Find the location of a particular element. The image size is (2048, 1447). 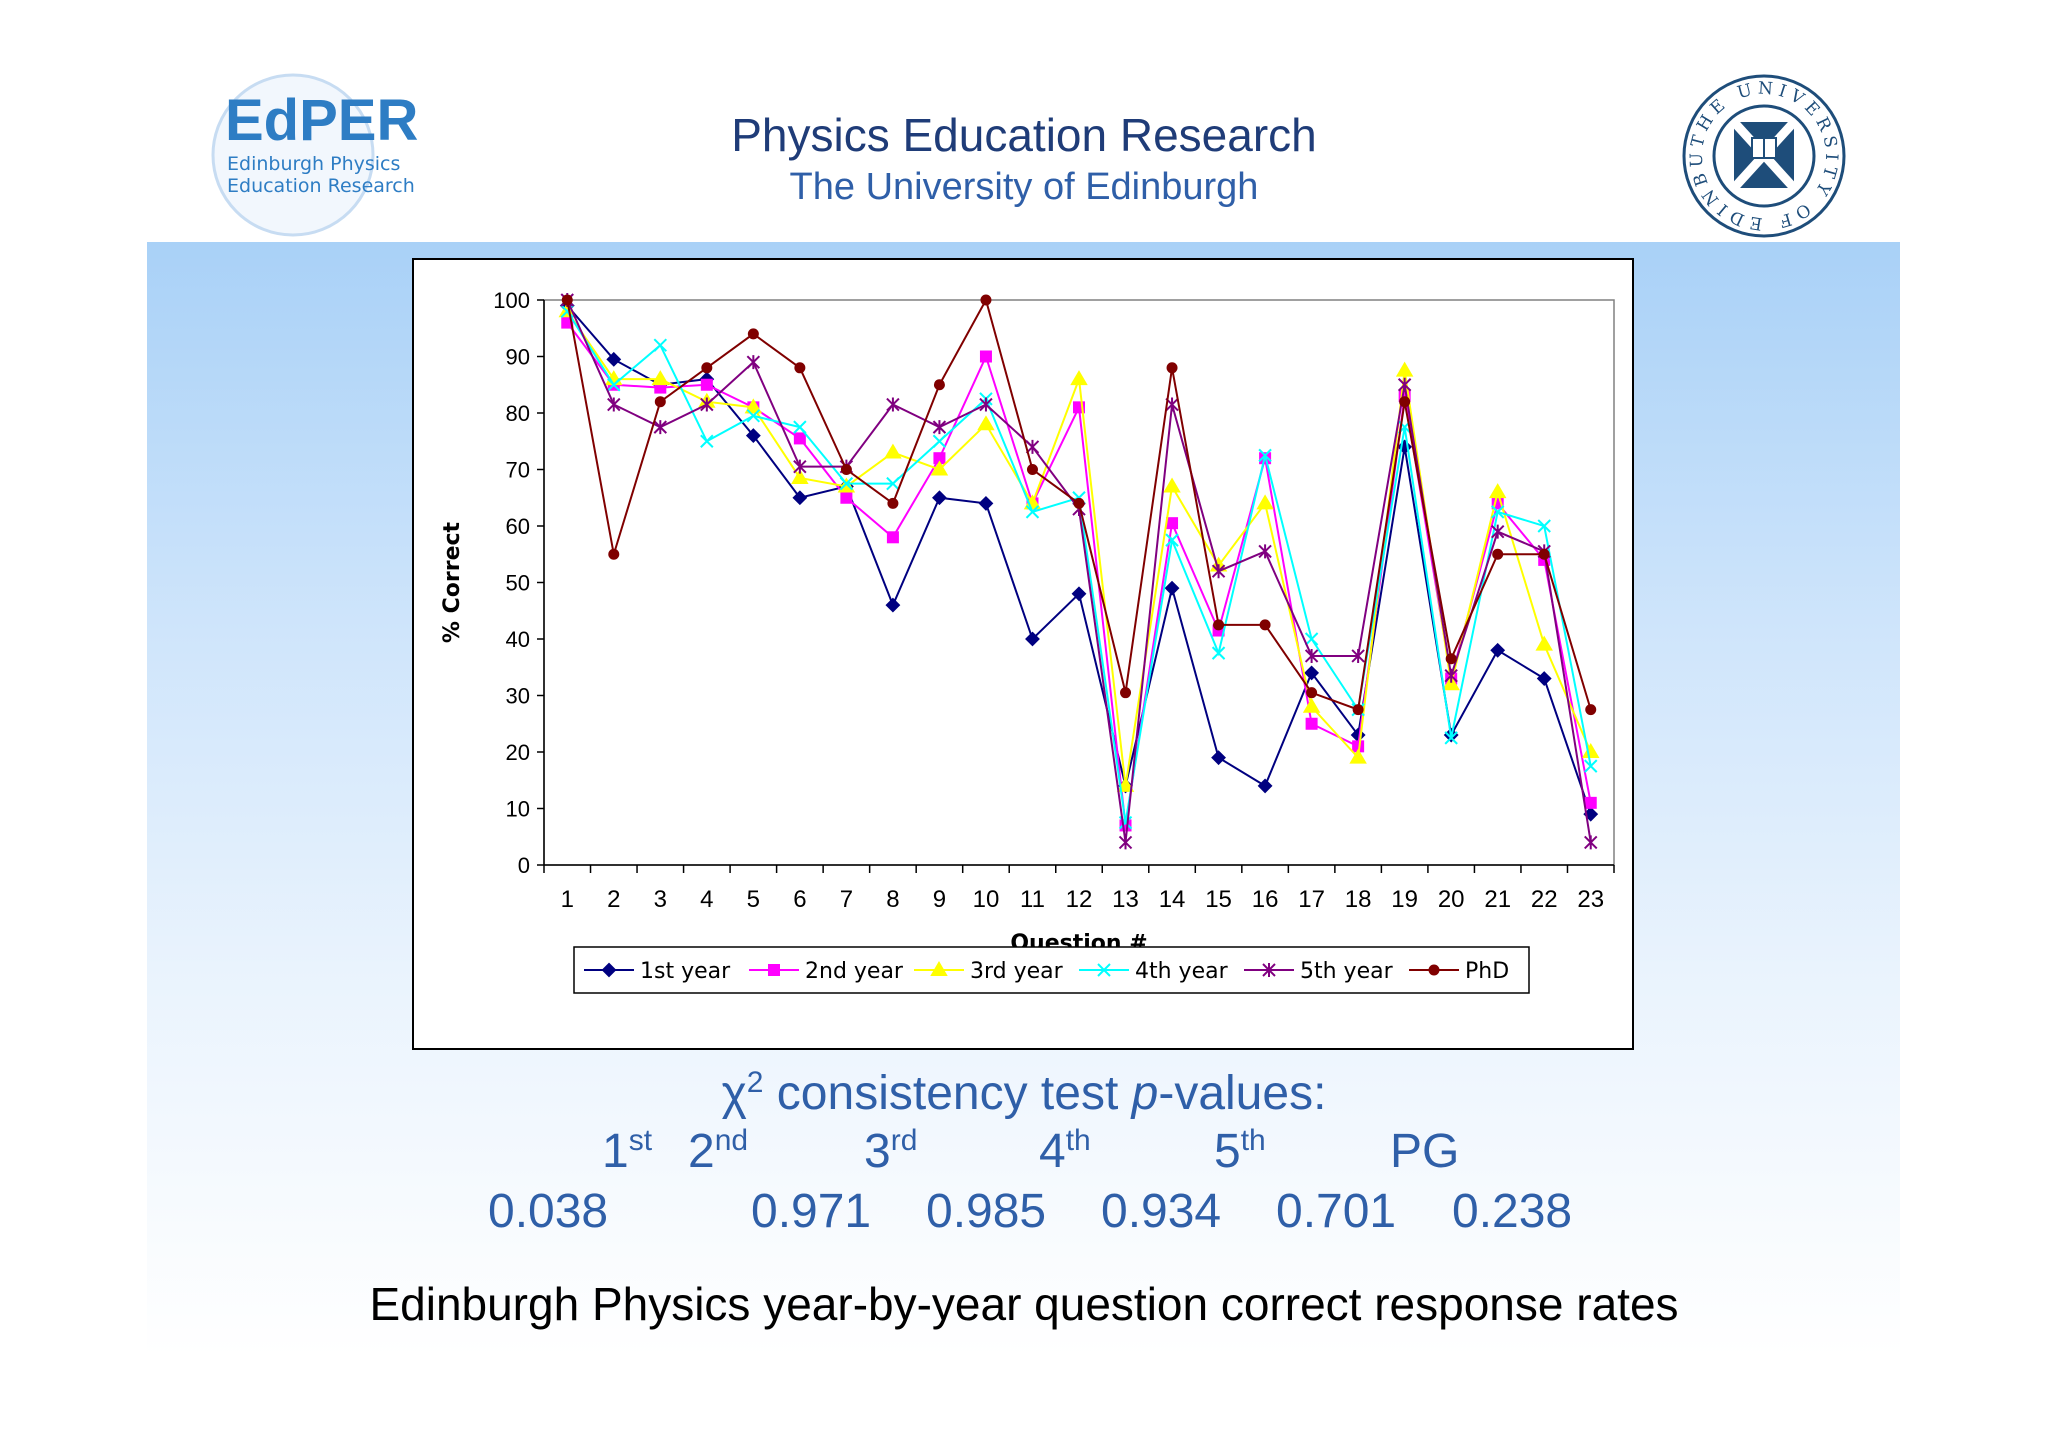

y-tick-label: 60 is located at coordinates (518, 526).